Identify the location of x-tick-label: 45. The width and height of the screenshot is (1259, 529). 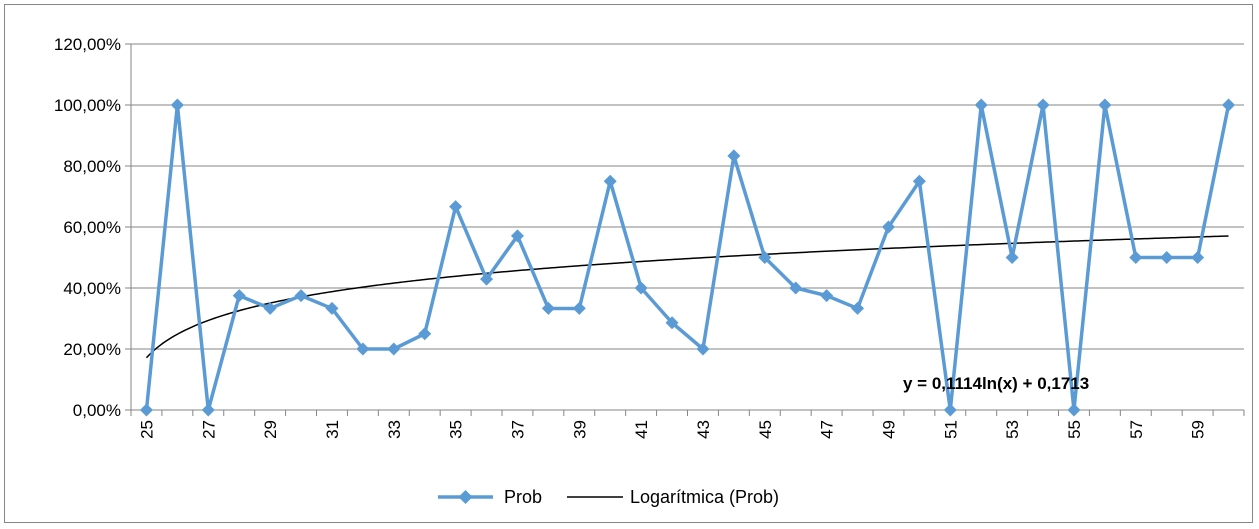
(765, 429).